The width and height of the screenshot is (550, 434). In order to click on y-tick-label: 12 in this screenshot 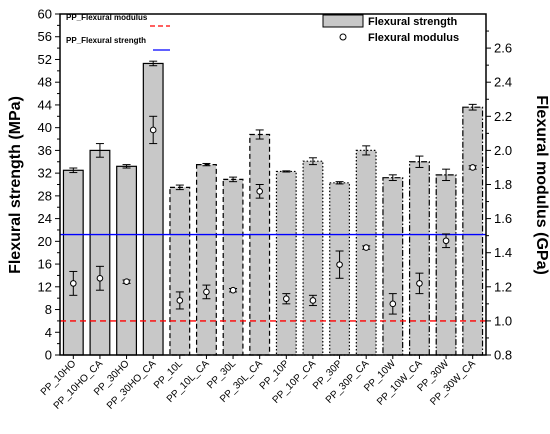, I will do `click(45, 286)`.